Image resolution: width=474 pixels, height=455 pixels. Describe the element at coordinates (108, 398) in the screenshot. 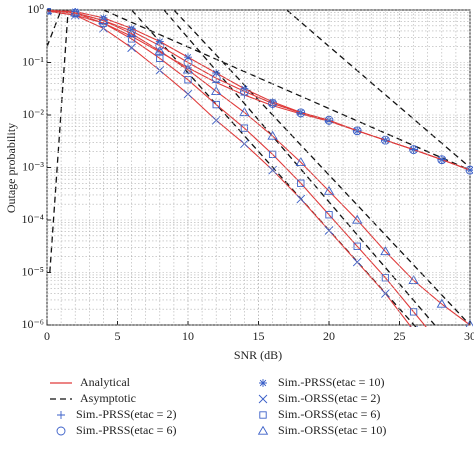

I see `legend-label: Asymptotic` at that location.